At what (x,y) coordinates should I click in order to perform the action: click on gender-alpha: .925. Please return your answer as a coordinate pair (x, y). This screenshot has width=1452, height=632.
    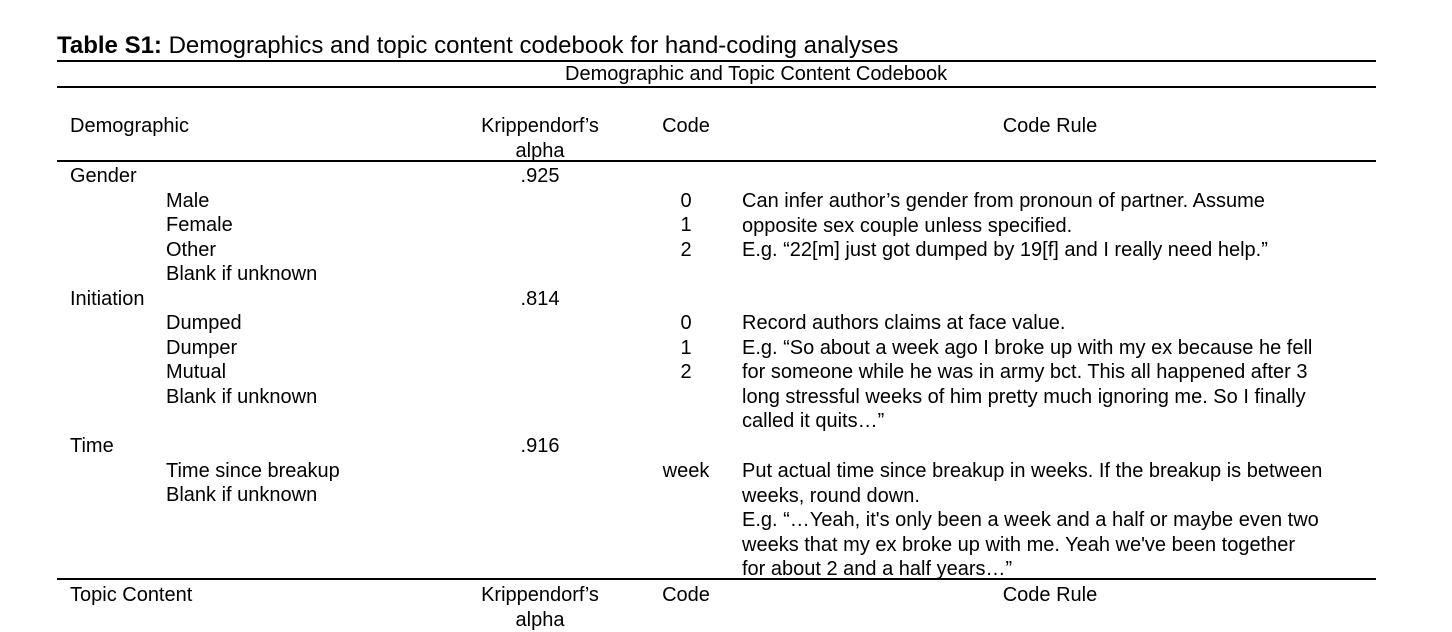
    Looking at the image, I should click on (540, 176).